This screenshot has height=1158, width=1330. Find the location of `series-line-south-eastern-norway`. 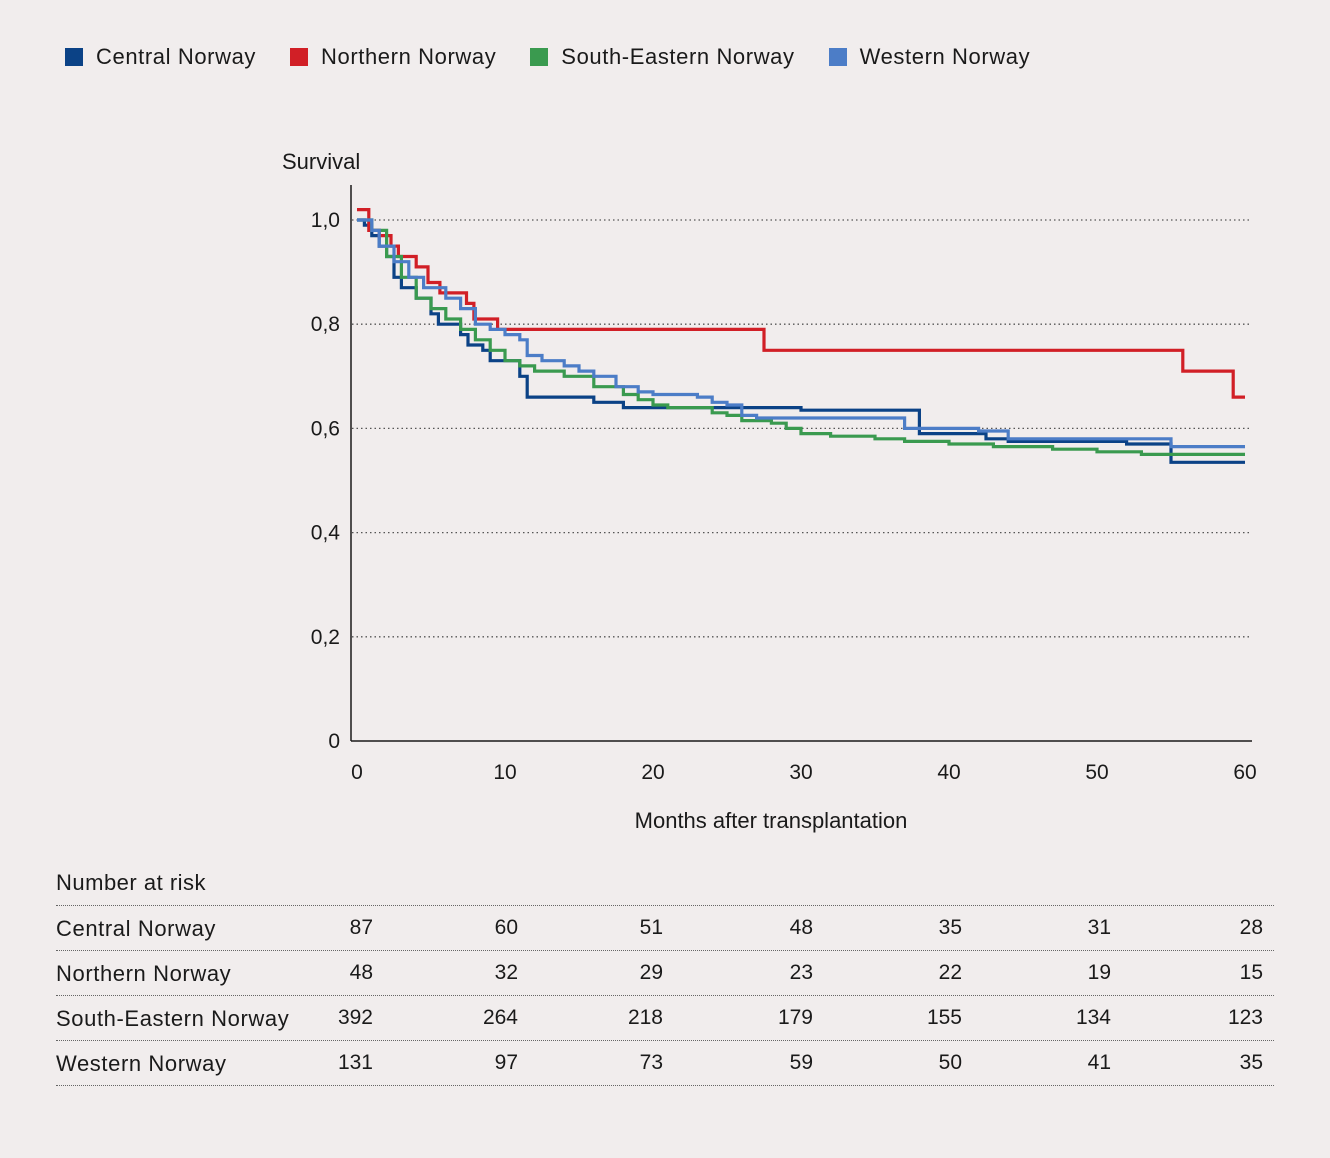

series-line-south-eastern-norway is located at coordinates (801, 337).